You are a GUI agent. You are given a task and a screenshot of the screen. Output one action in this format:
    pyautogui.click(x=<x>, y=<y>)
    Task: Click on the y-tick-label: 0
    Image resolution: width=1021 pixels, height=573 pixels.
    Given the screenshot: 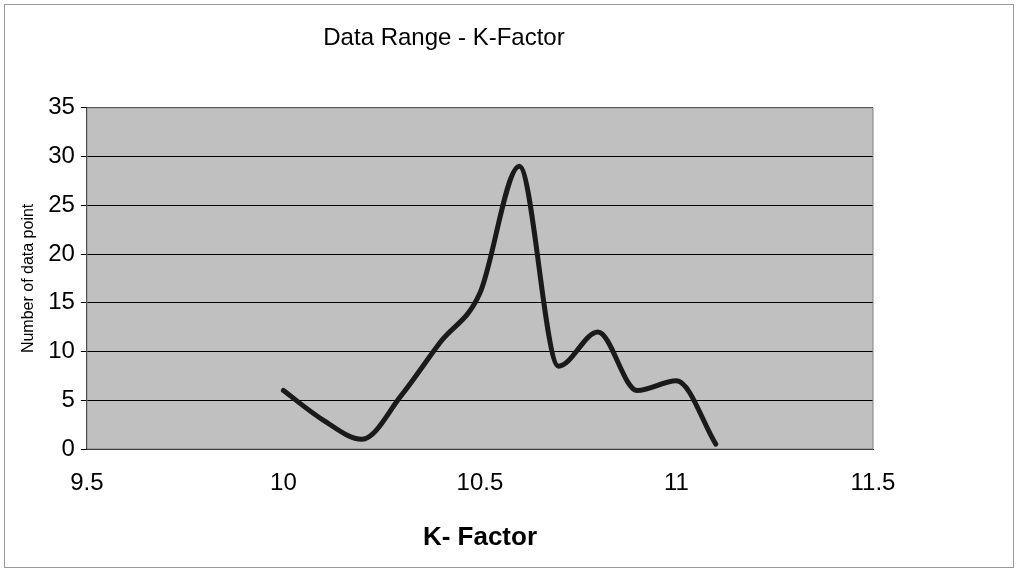 What is the action you would take?
    pyautogui.click(x=68, y=447)
    